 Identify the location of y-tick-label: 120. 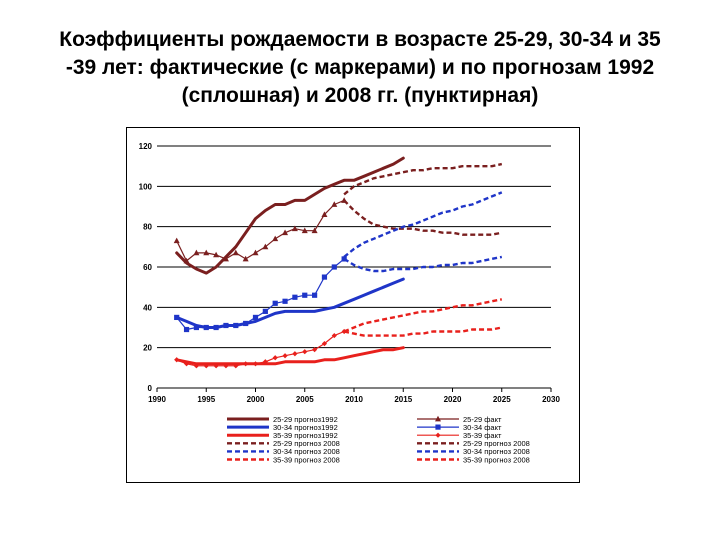
(146, 146).